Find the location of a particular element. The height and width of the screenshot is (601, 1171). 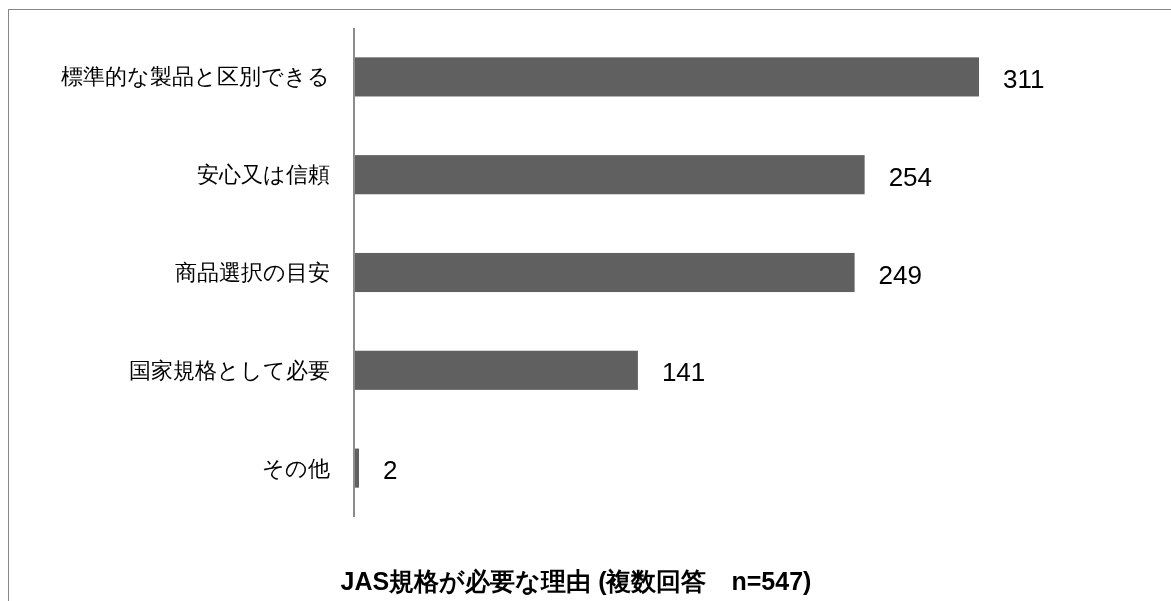

data-label: 254 is located at coordinates (910, 176).